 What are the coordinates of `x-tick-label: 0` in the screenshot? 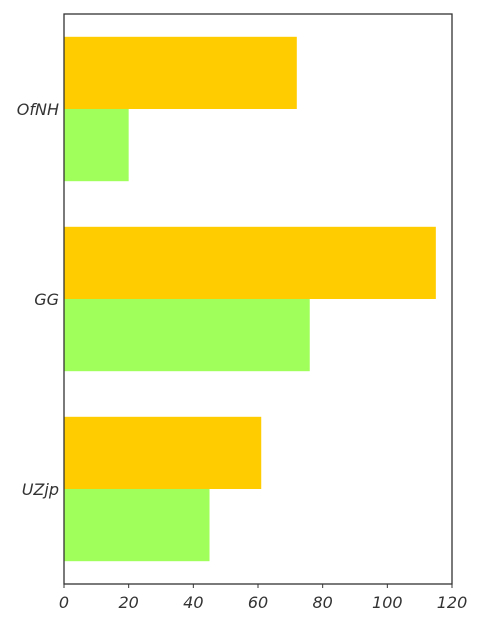 It's located at (64, 602).